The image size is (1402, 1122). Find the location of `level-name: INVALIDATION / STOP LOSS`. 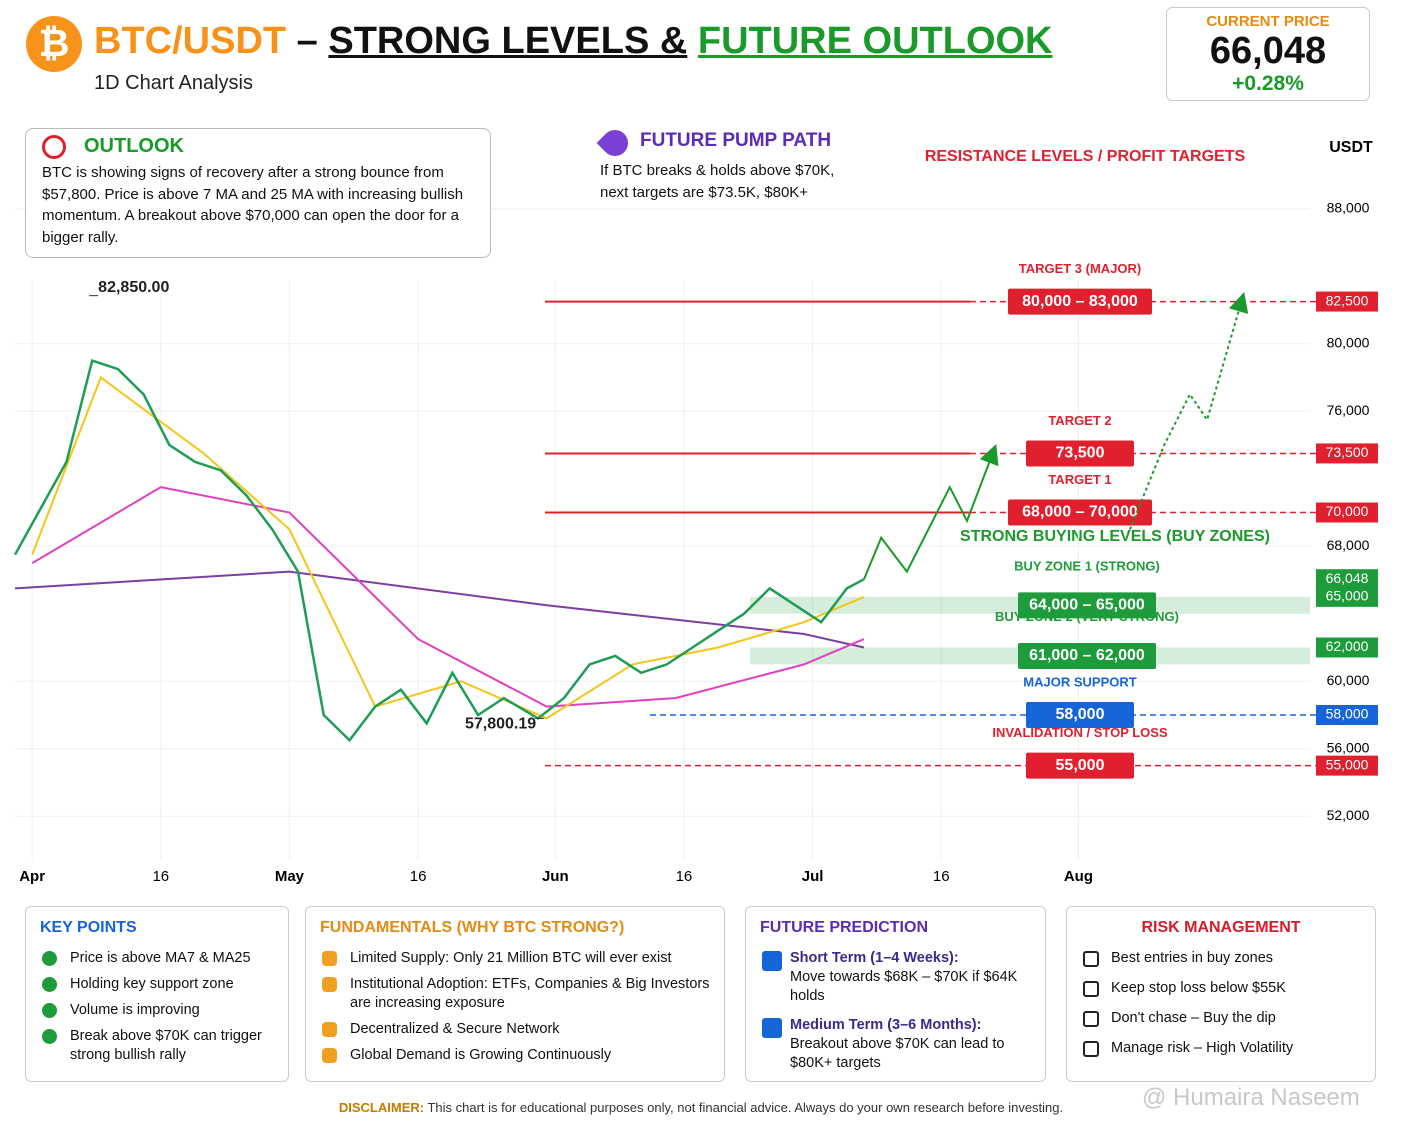

level-name: INVALIDATION / STOP LOSS is located at coordinates (1080, 732).